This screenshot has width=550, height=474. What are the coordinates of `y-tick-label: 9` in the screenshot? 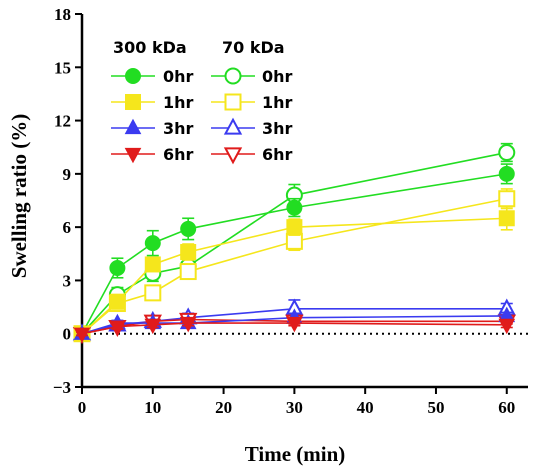 It's located at (67, 174).